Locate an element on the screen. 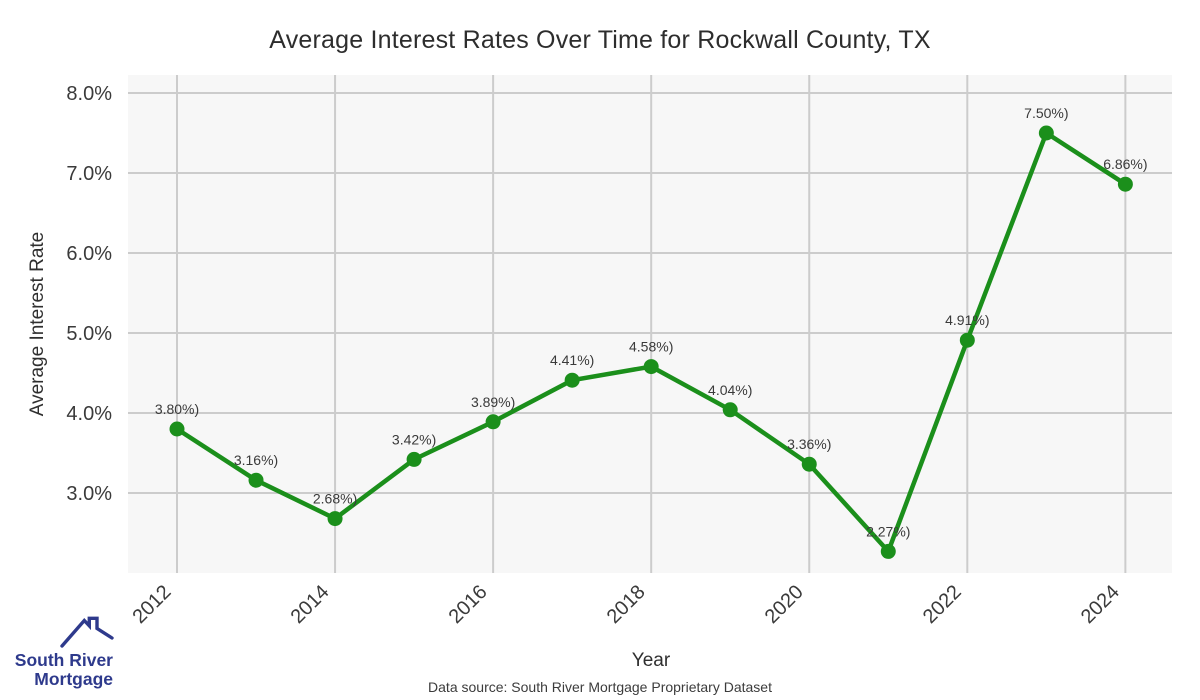 This screenshot has width=1200, height=700. data-point-label-2014: 2.68%) is located at coordinates (335, 499).